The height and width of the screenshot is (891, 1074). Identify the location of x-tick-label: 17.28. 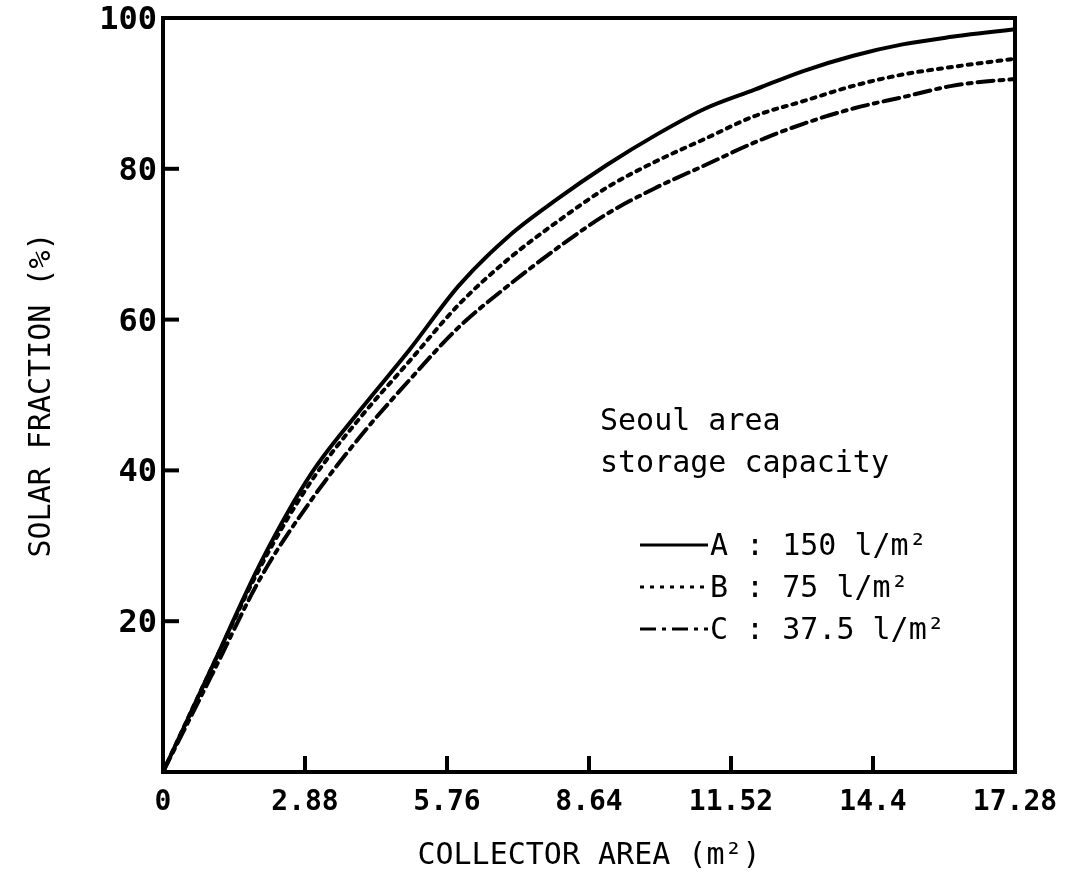
(1015, 800).